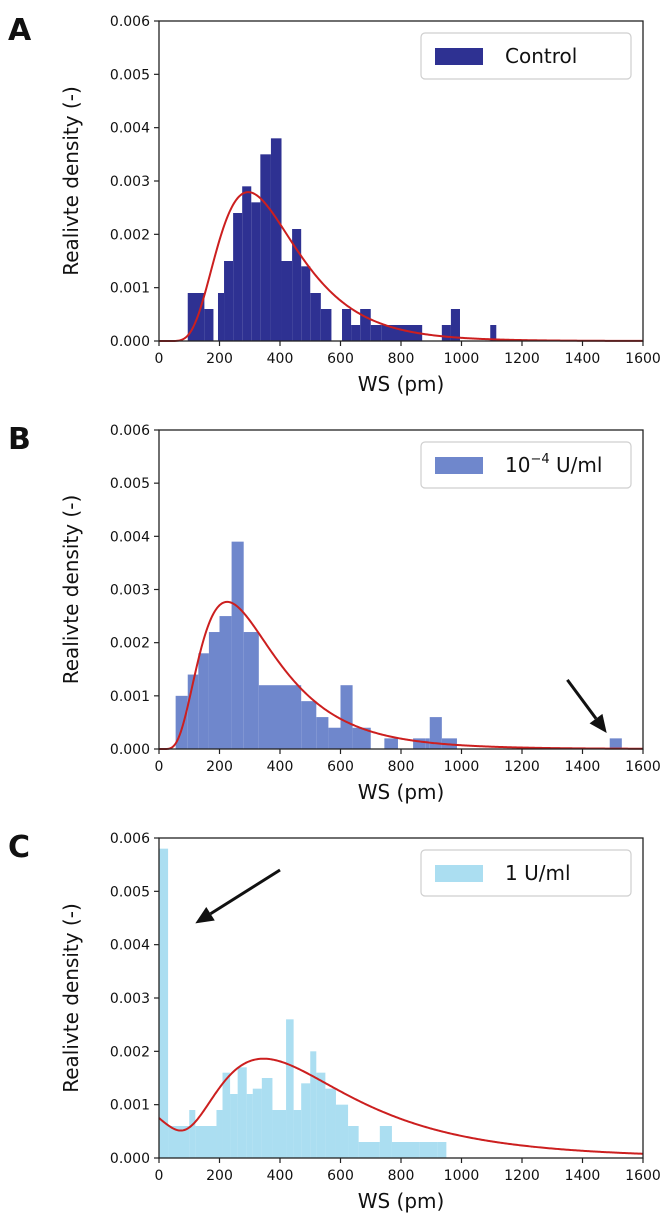  I want to click on panel-label: C, so click(19, 847).